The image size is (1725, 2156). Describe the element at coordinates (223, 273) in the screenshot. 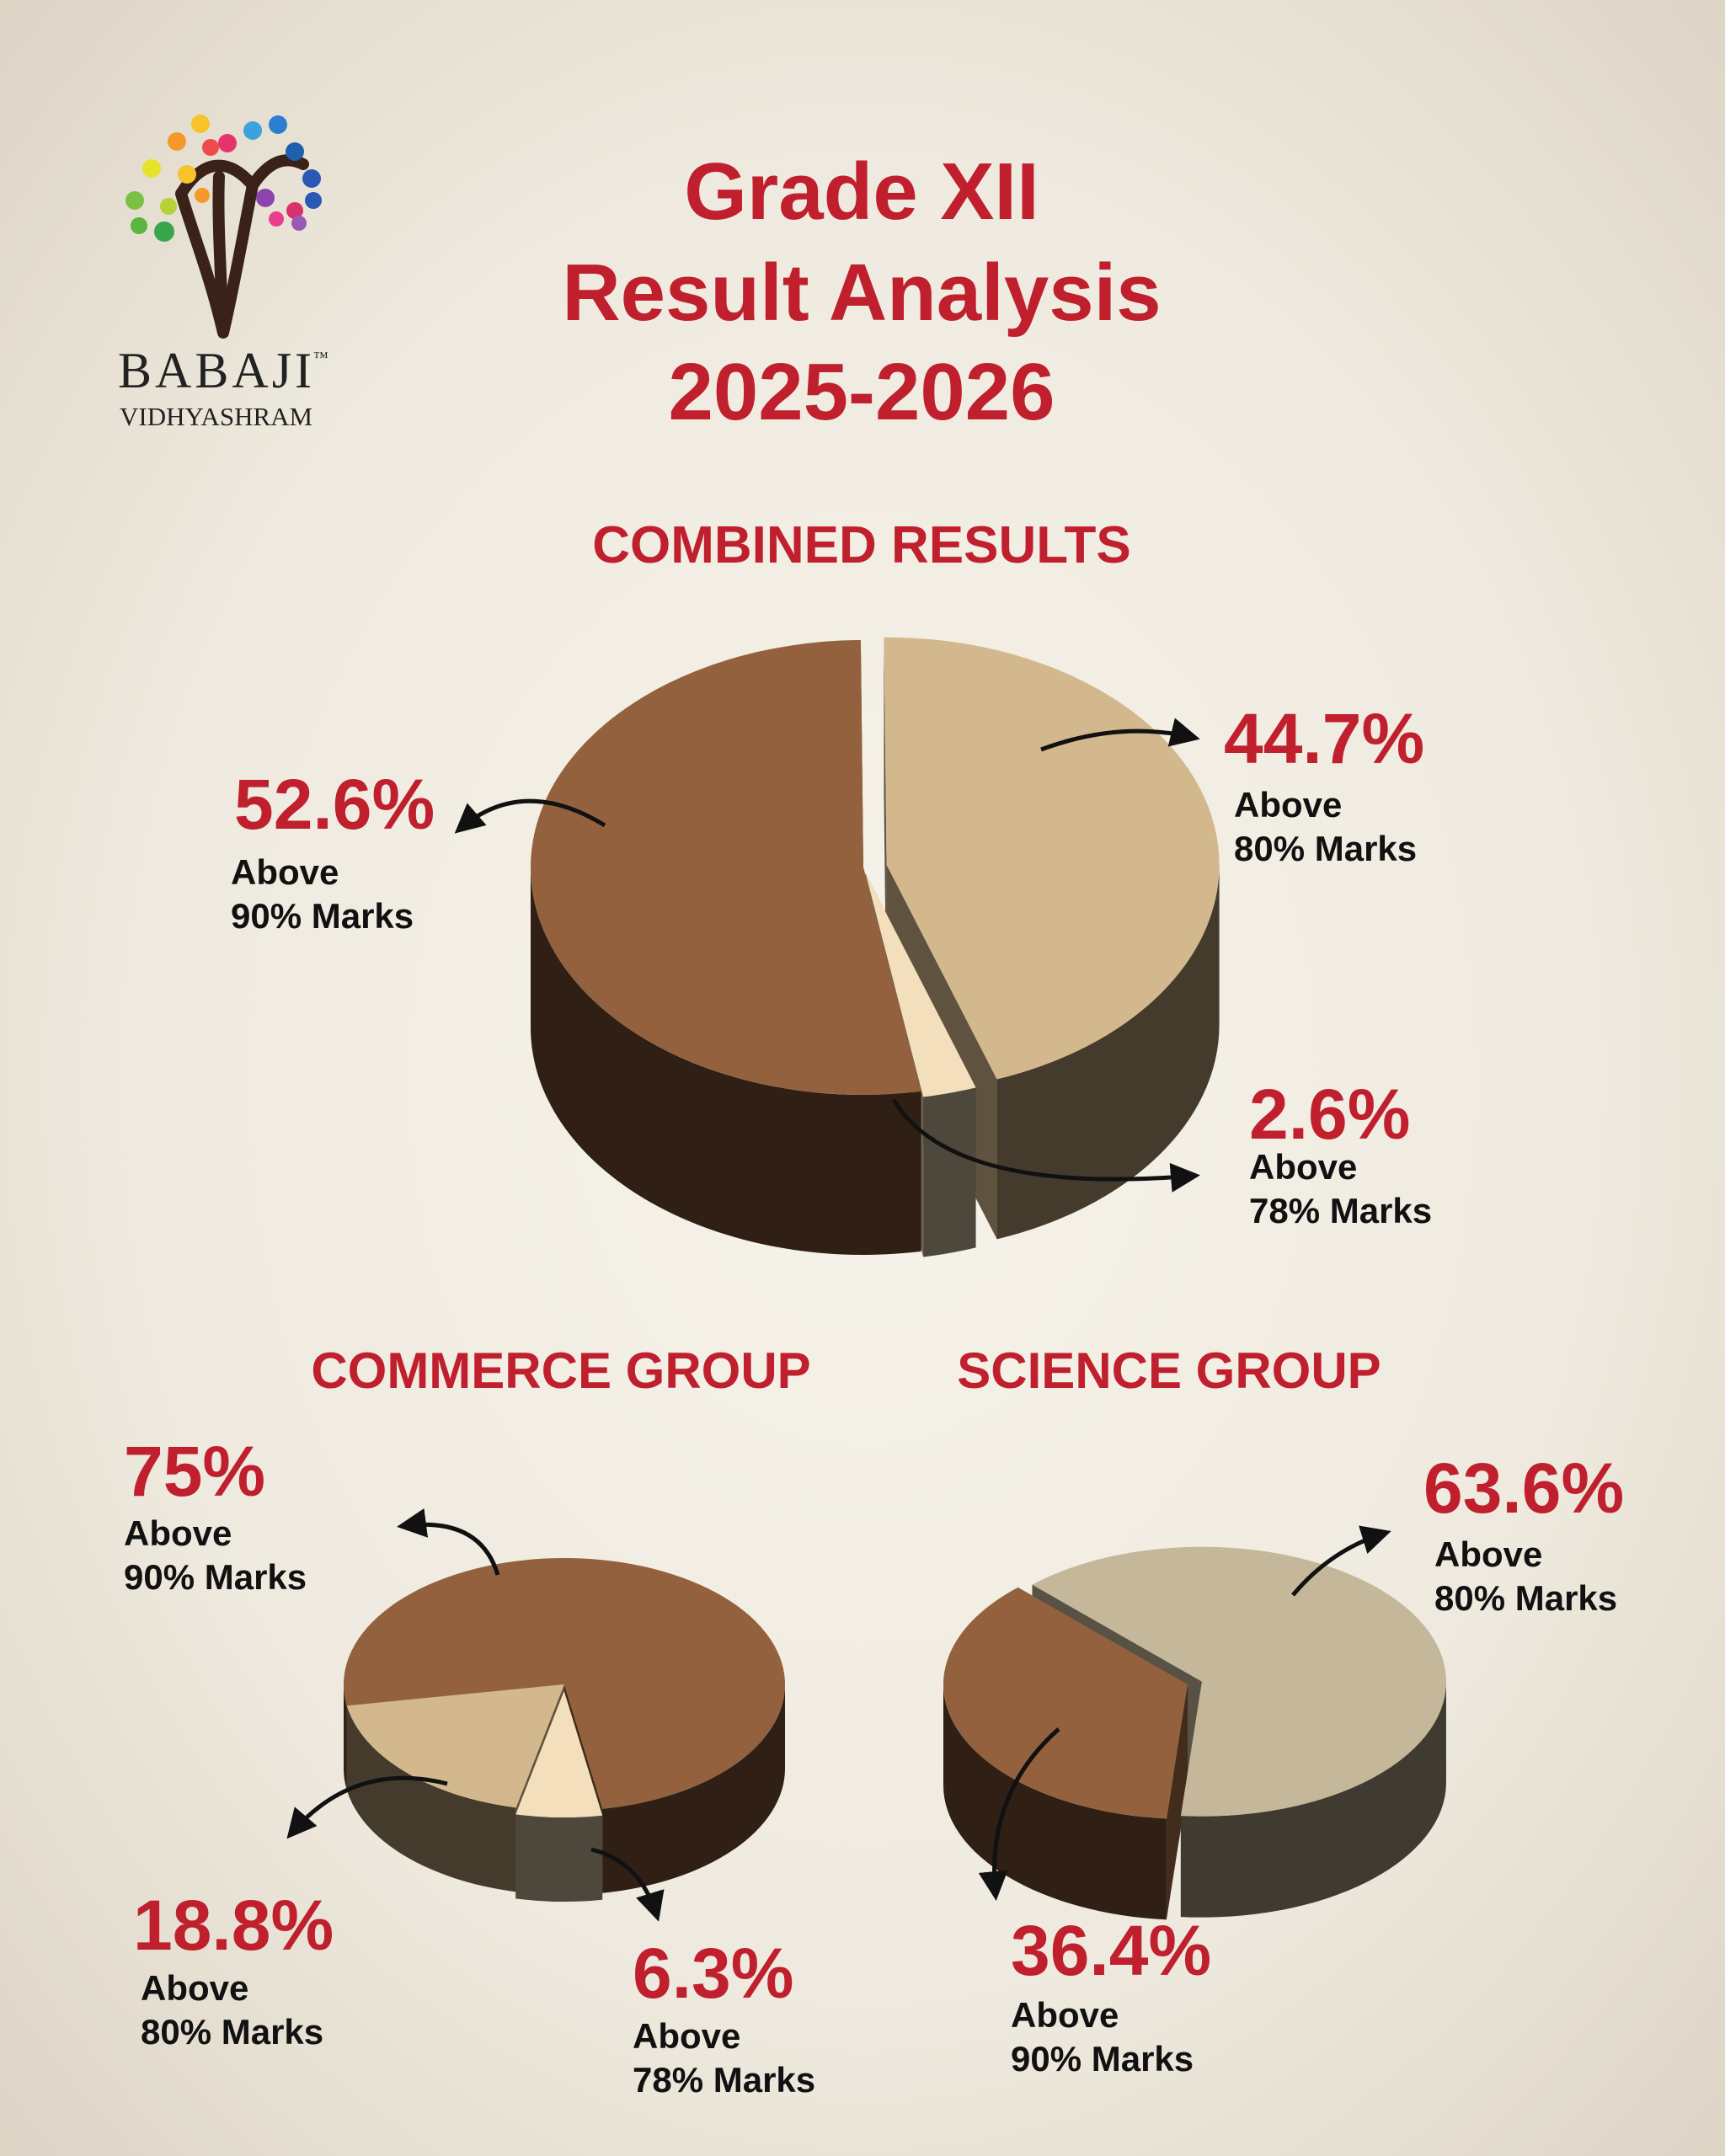

I see `logo: BABAJI ™ VIDHYASHRAM` at that location.